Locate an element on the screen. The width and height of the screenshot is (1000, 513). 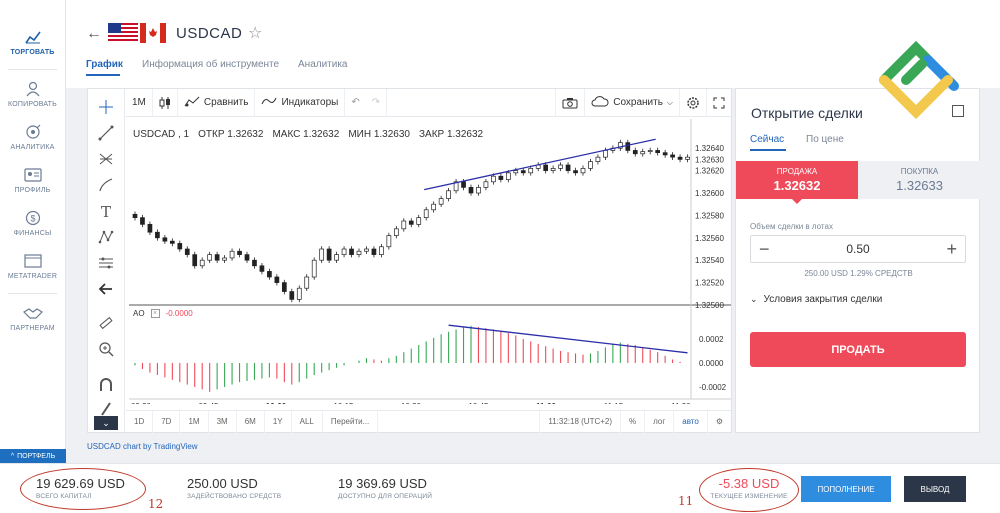
sidebar-item-copy: КОПИРОВАТЬ is located at coordinates (32, 95).